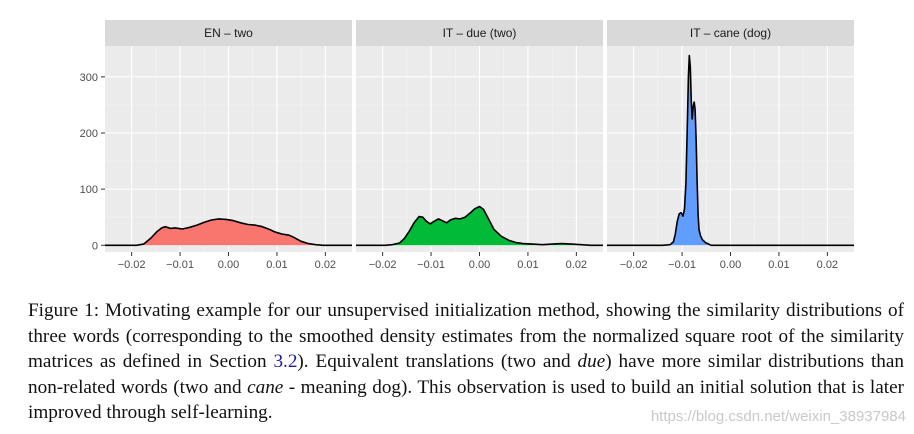 The image size is (914, 434). I want to click on watermark-url: https://blog.csdn.net/weixin_38937984, so click(778, 416).